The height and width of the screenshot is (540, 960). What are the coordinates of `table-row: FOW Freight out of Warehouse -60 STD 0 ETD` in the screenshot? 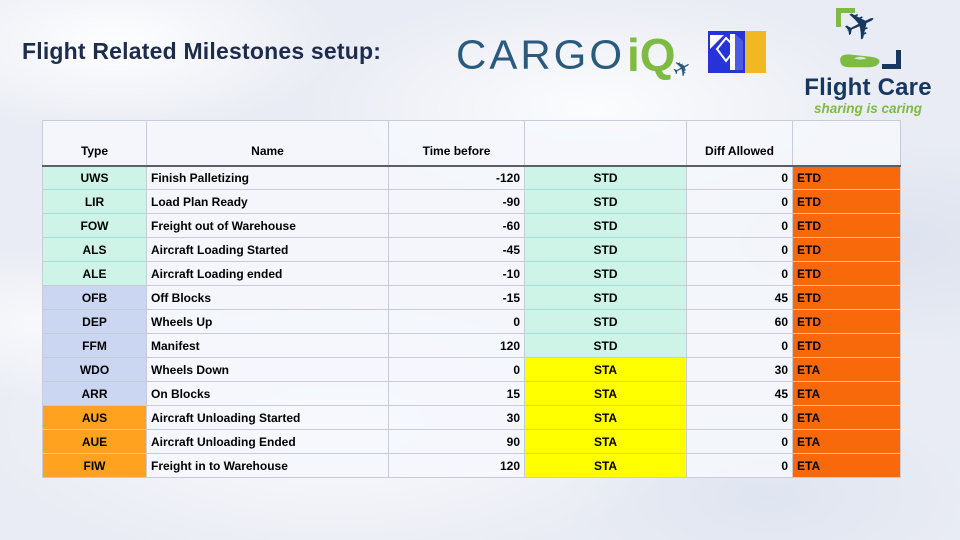 It's located at (471, 225).